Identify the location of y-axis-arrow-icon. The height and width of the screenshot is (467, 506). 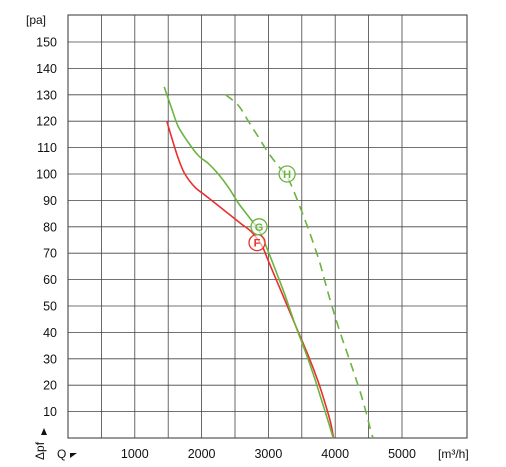
(44, 431).